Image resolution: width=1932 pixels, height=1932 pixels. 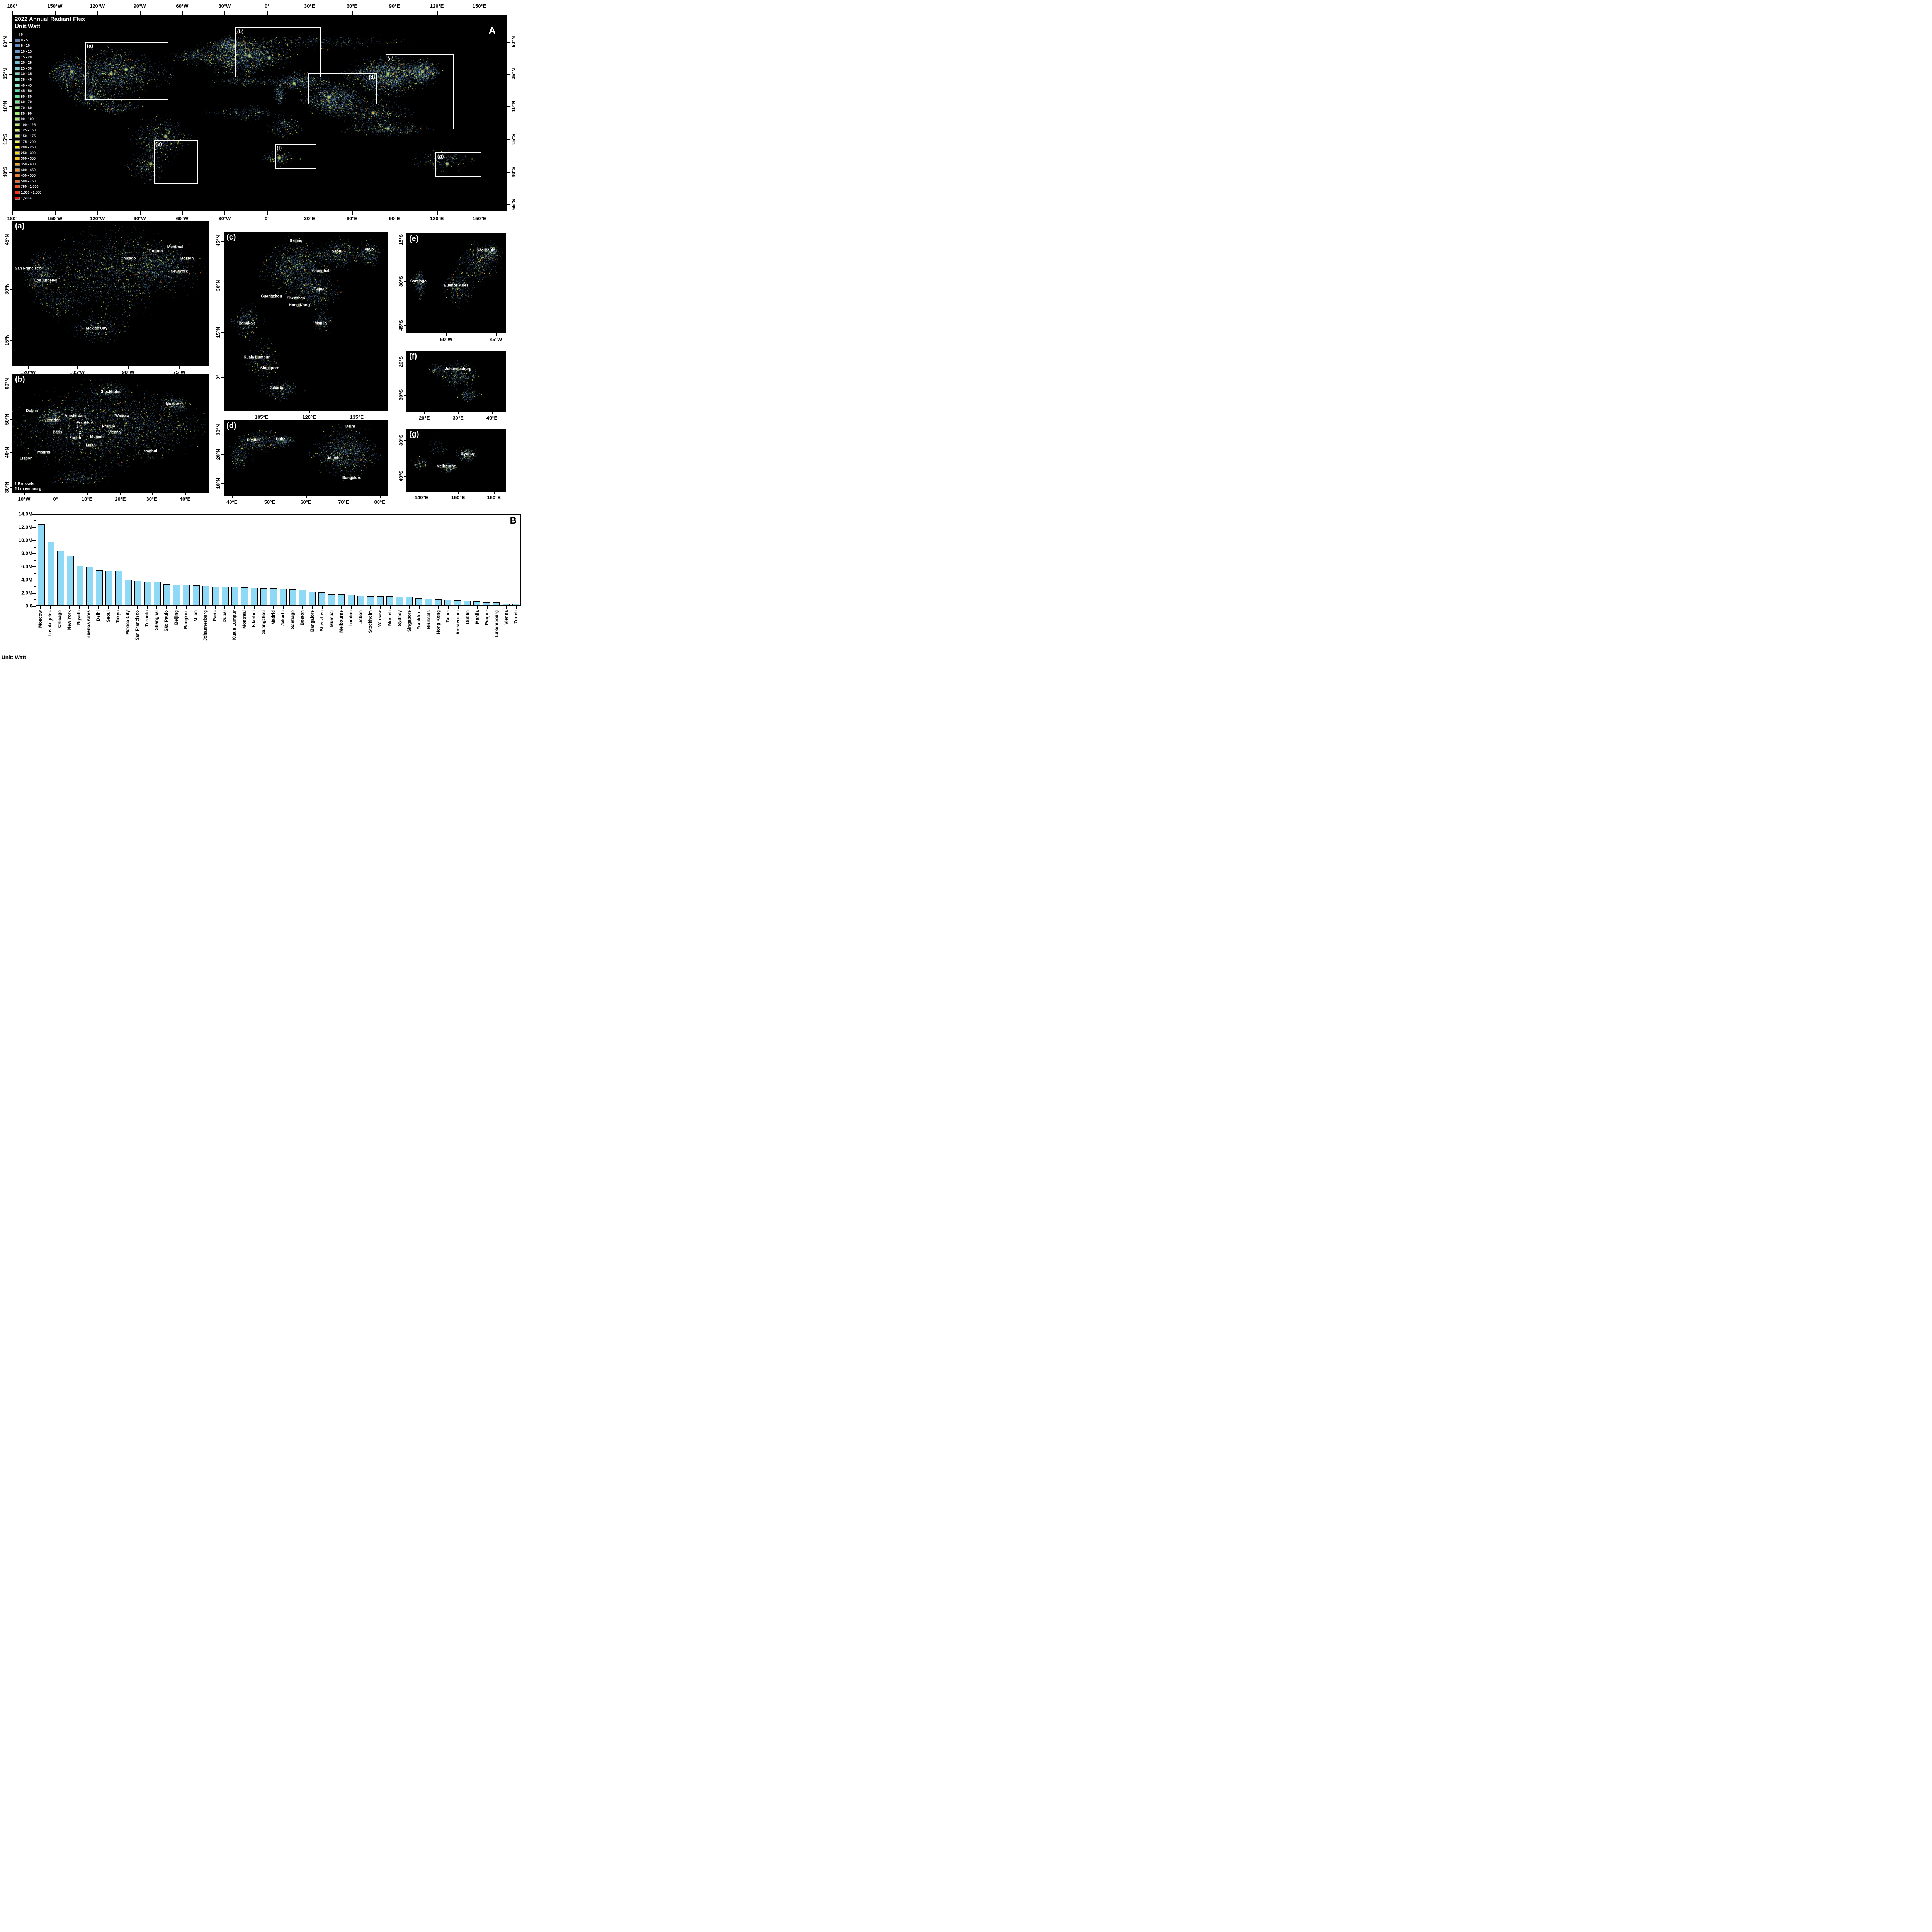 I want to click on bar-chart-x-label-slot: Johannesburg, so click(x=205, y=637).